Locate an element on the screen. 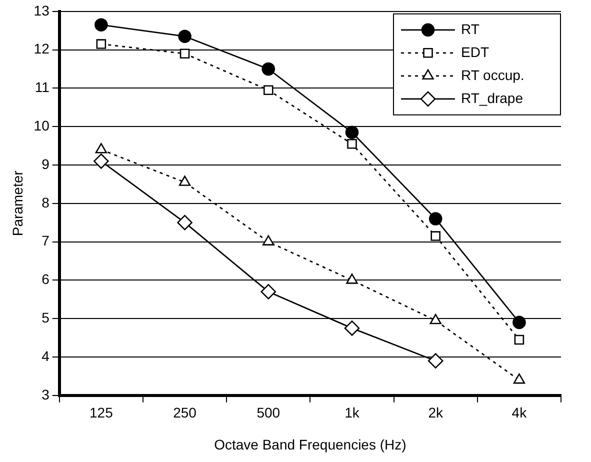 This screenshot has width=591, height=462. x-tick-label: 4k is located at coordinates (520, 412).